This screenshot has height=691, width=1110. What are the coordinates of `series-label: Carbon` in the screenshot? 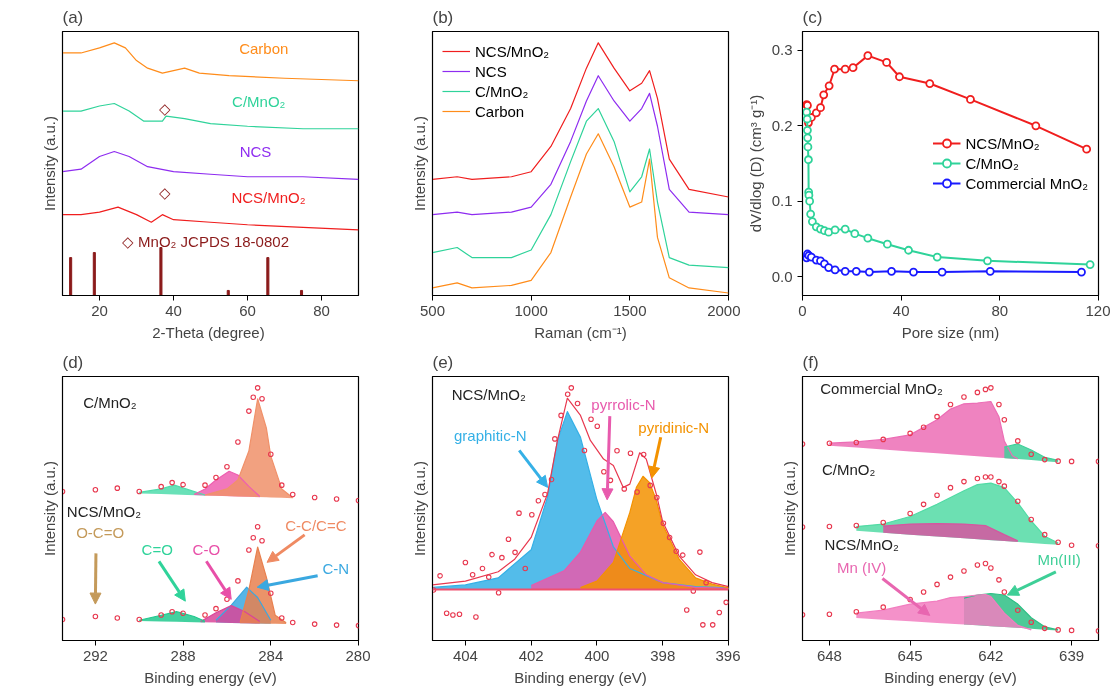 It's located at (264, 49).